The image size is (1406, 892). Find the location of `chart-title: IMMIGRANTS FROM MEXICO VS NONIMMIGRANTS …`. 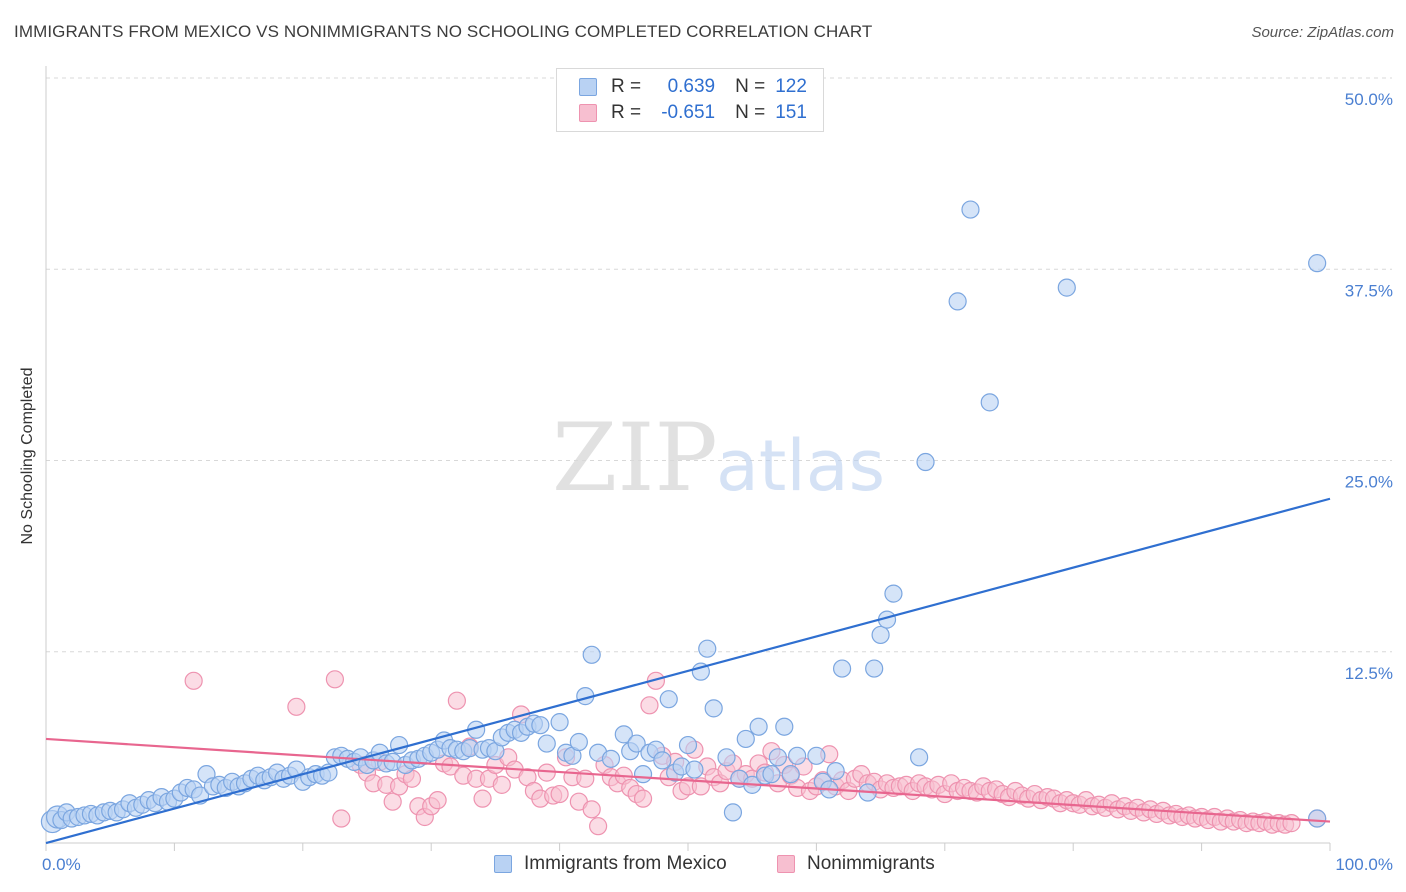

chart-title: IMMIGRANTS FROM MEXICO VS NONIMMIGRANTS … is located at coordinates (443, 31).